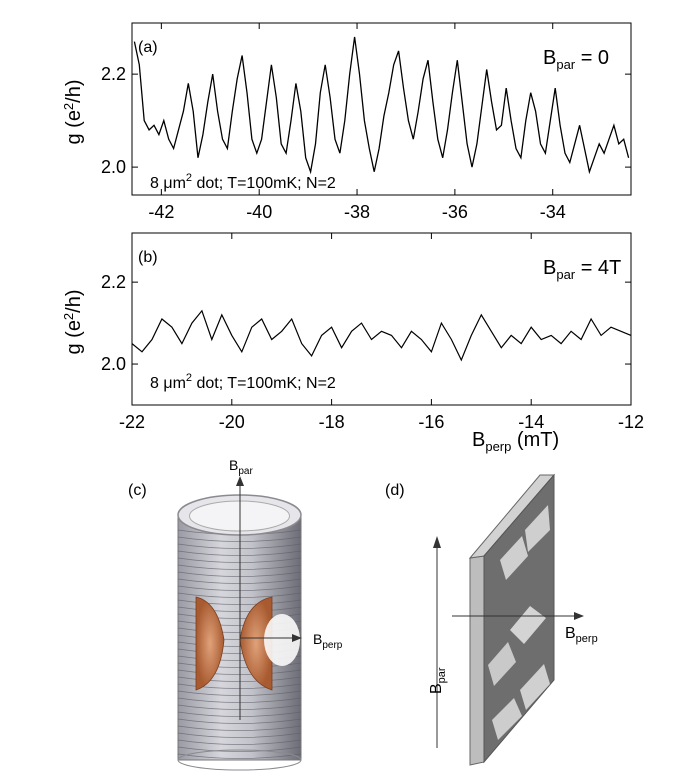 The height and width of the screenshot is (779, 692). I want to click on panel-a-x-tick-labels: -42 -40 -38 -36 -34, so click(356, 212).